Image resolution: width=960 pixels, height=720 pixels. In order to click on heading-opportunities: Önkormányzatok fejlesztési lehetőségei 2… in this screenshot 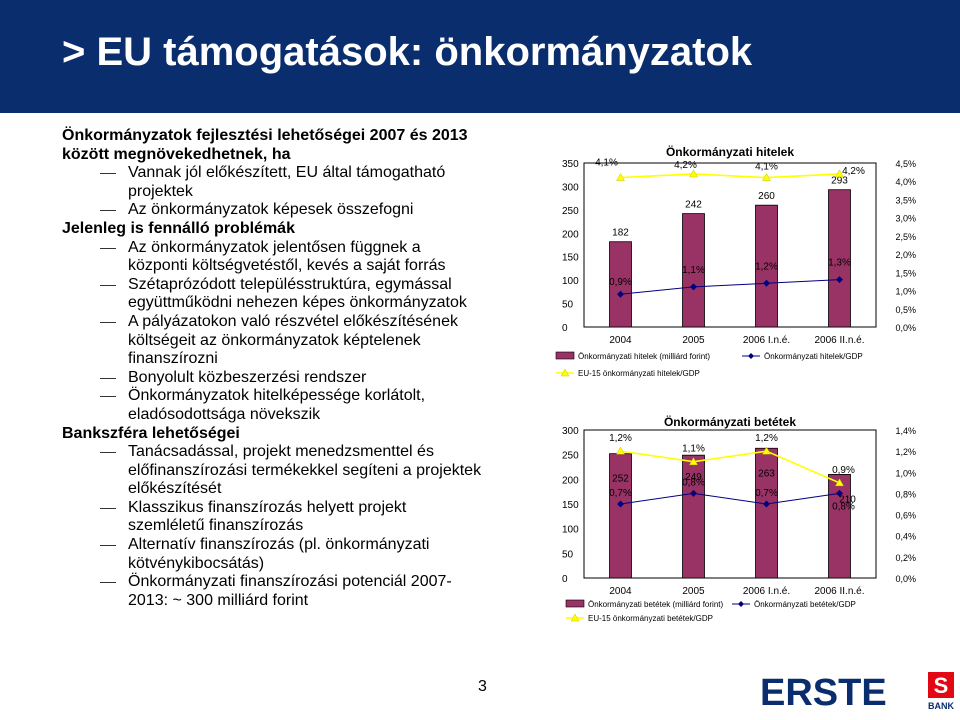, I will do `click(265, 145)`.